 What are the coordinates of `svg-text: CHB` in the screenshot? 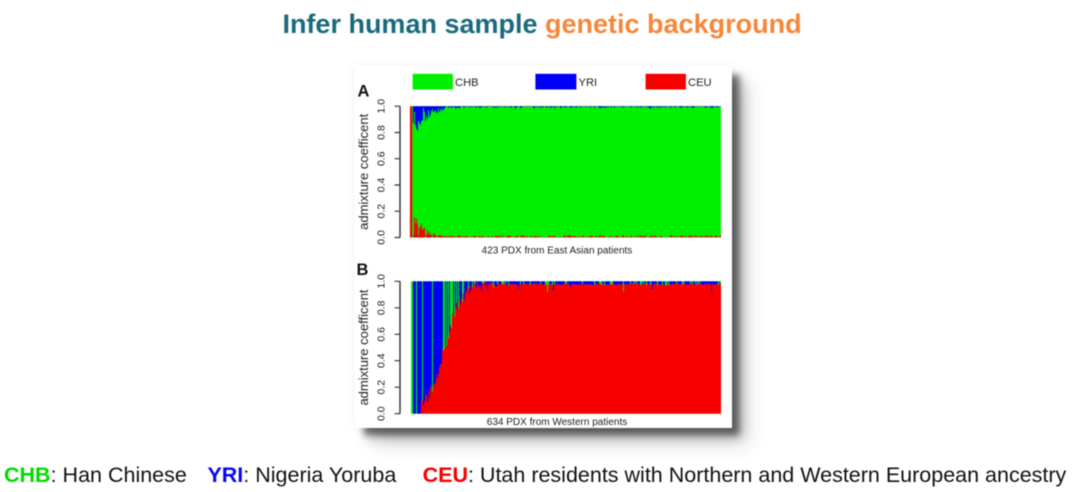 It's located at (467, 83).